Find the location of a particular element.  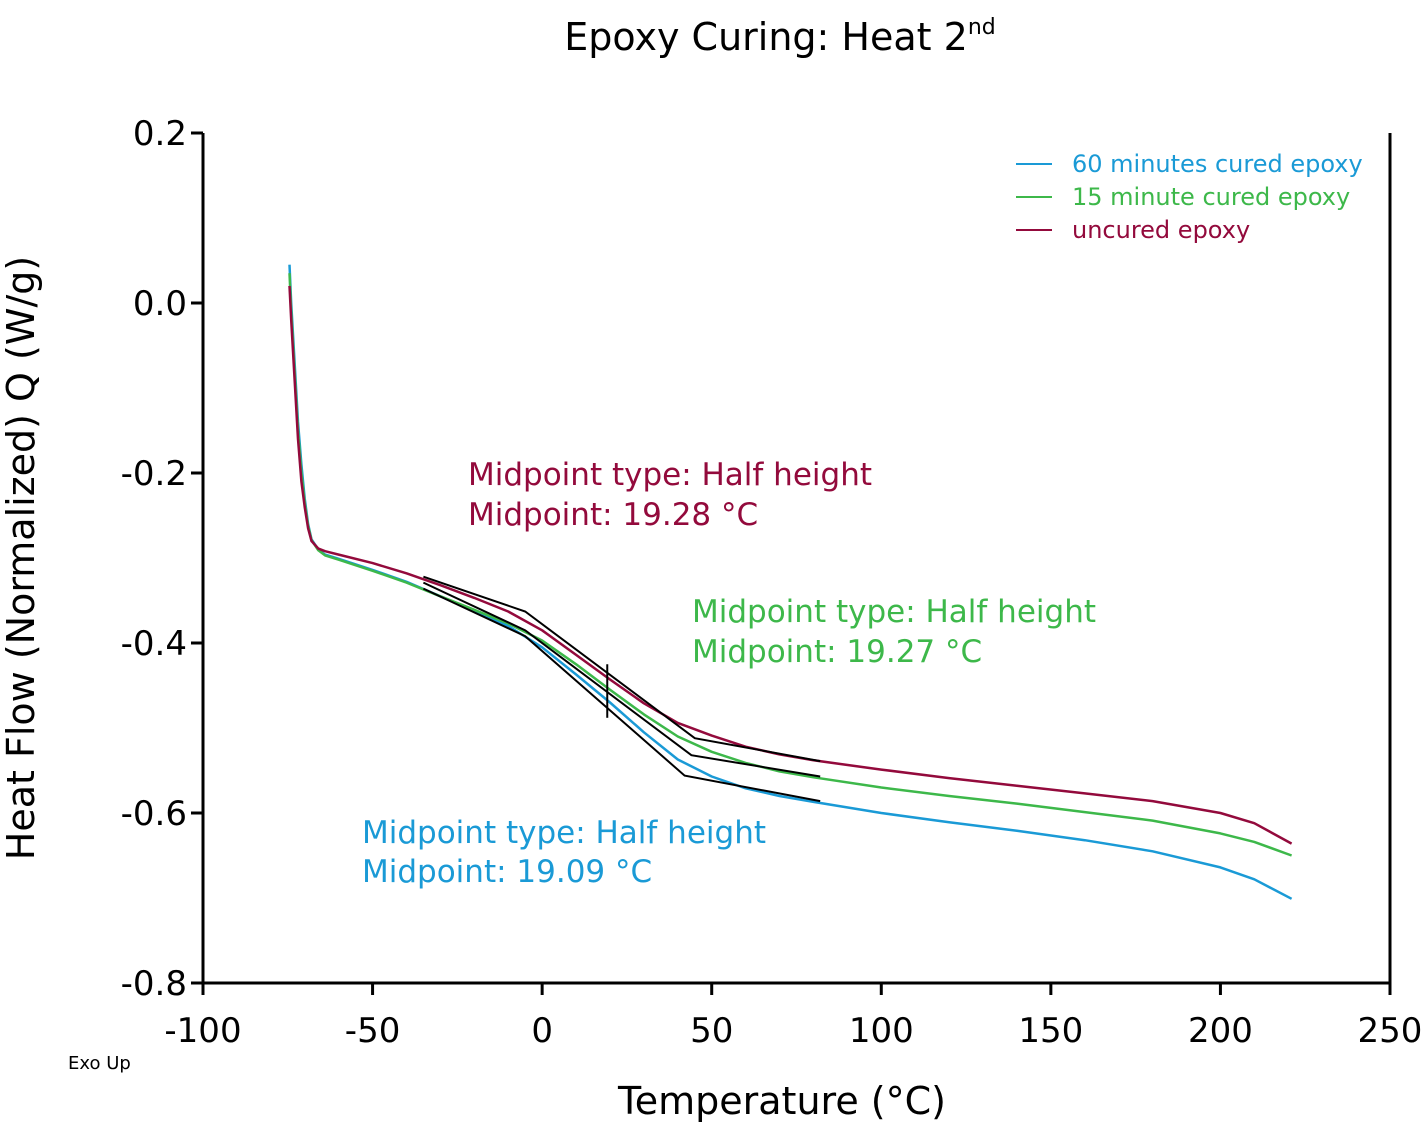

y-tick-label: -0.2 is located at coordinates (154, 474).